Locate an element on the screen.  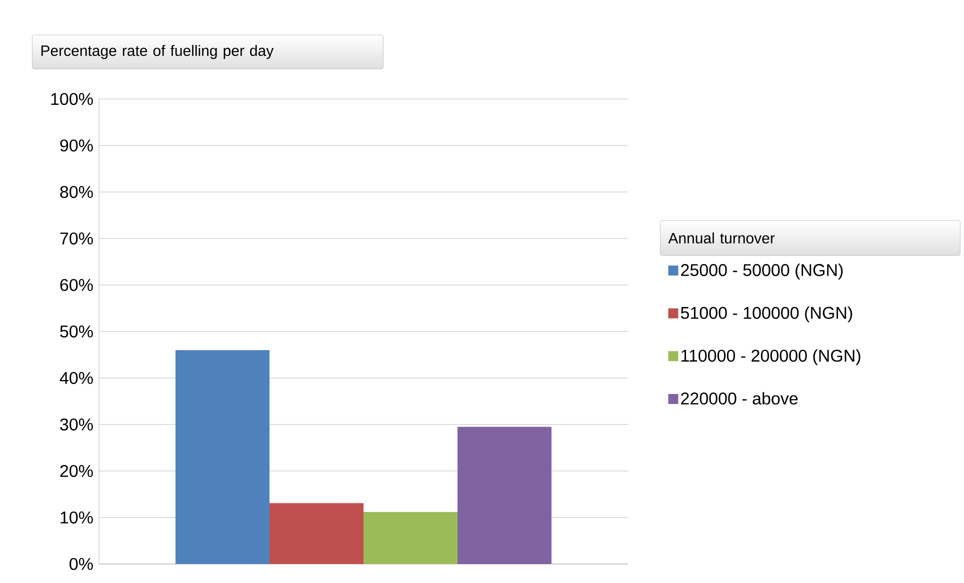
y-tick-label: 10% is located at coordinates (76, 517).